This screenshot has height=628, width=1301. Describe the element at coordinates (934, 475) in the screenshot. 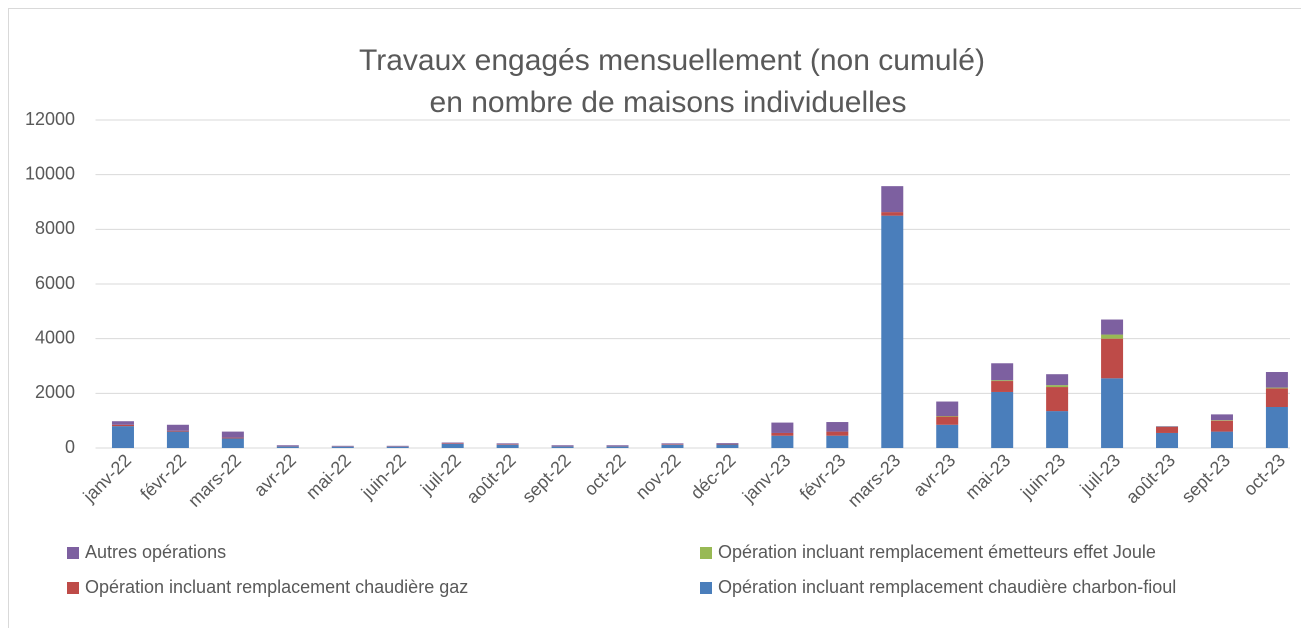

I see `x-tick-label: avr-23` at that location.